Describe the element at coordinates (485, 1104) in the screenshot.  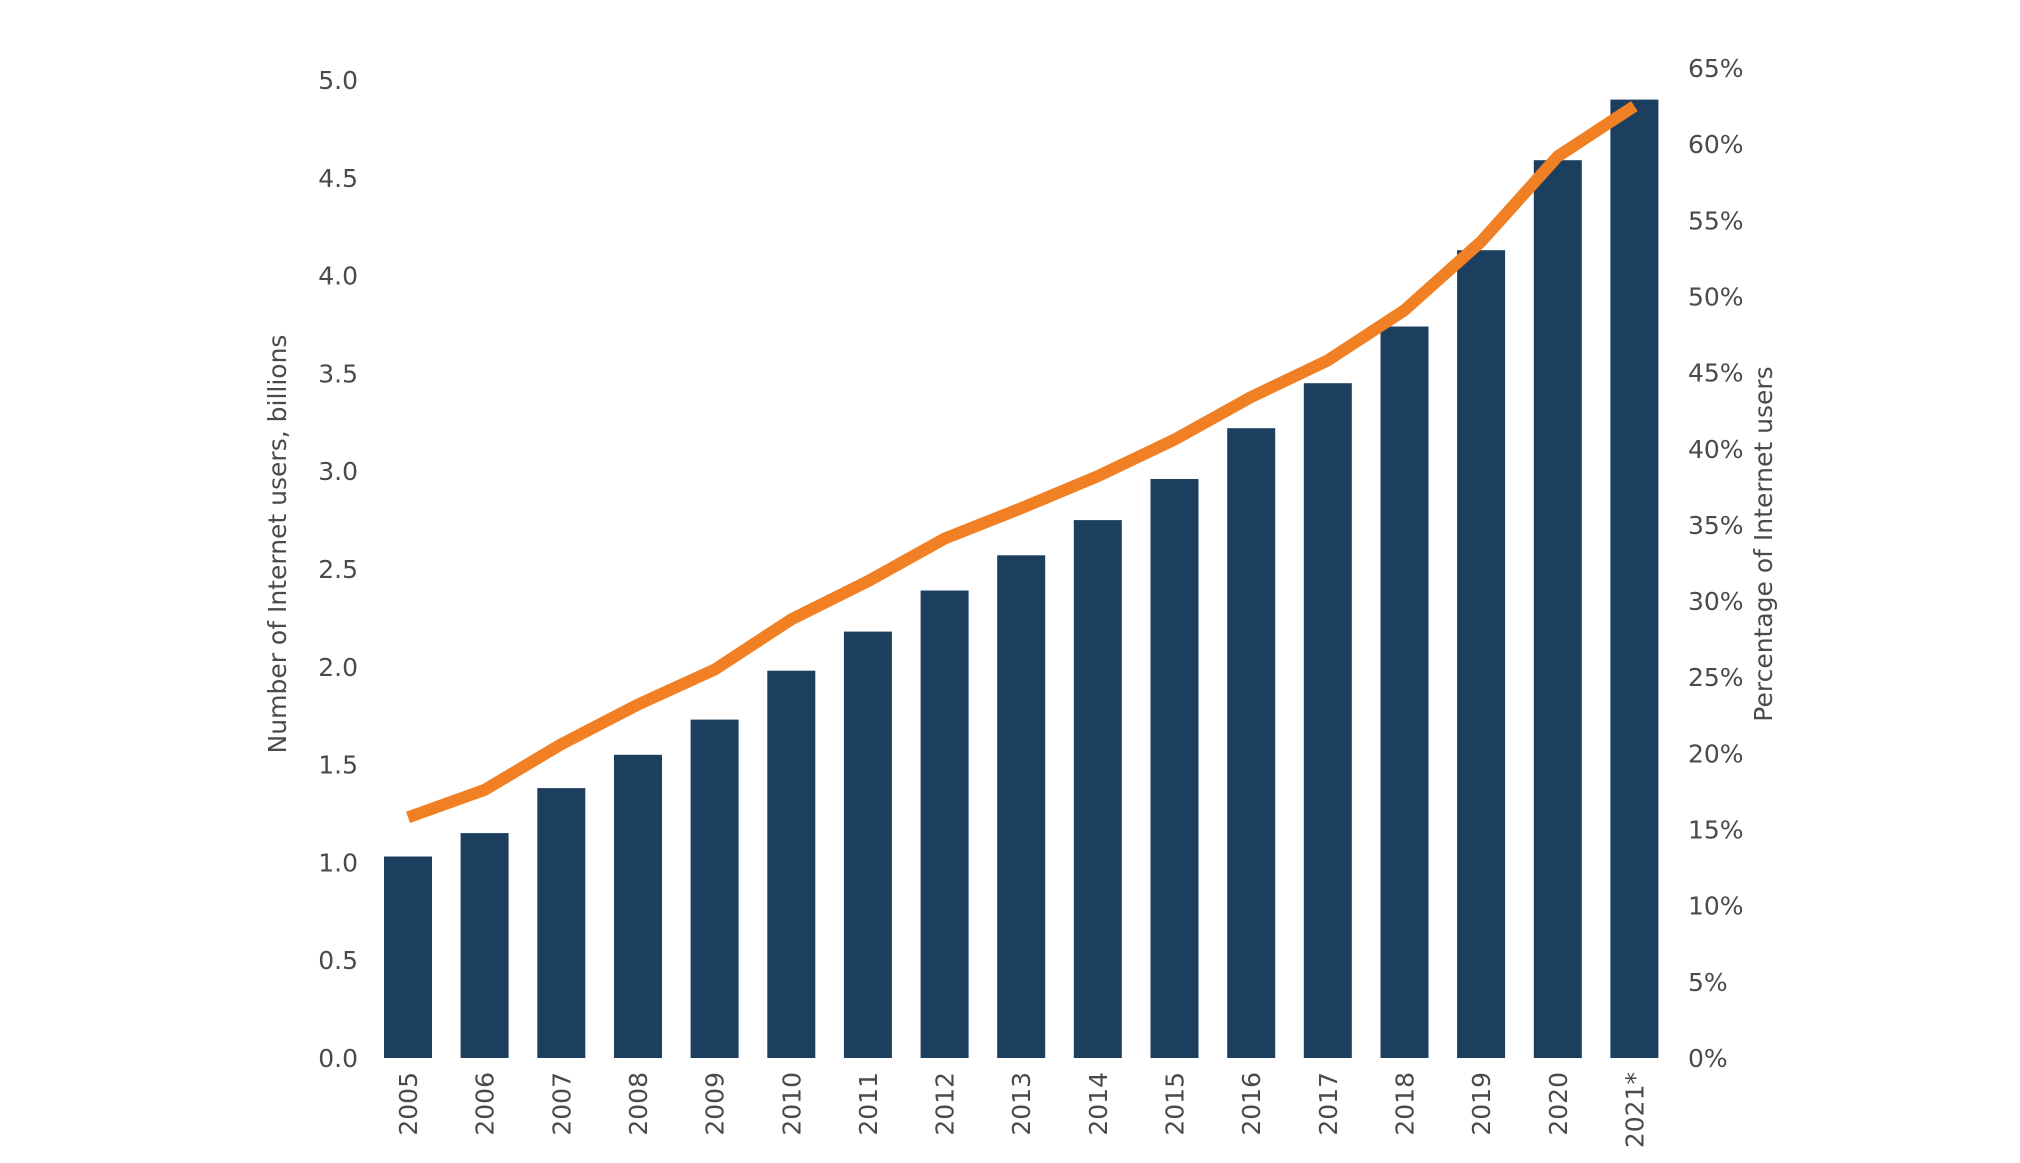
I see `x-tick-label: 2006` at that location.